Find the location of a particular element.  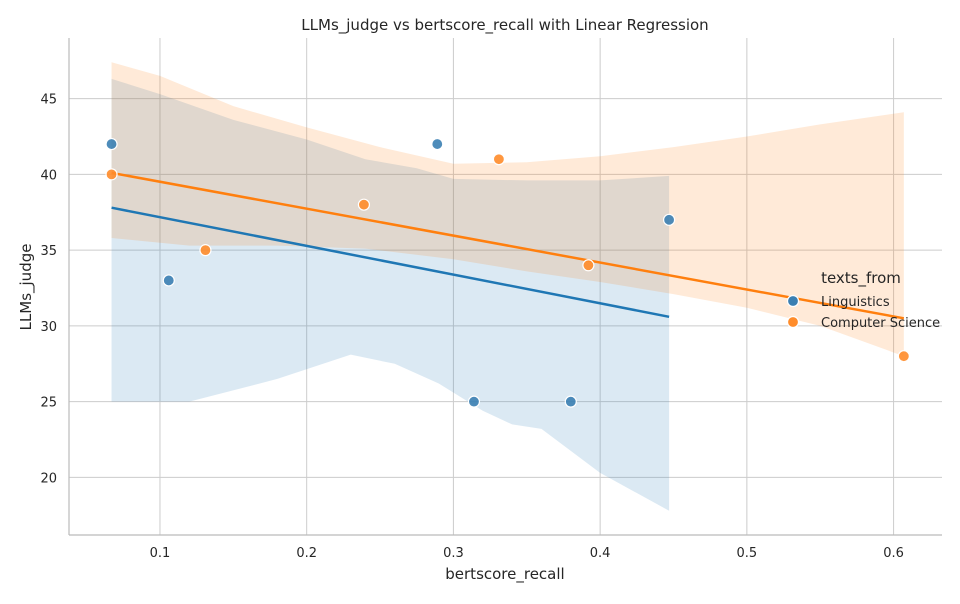

legend-label: Linguistics is located at coordinates (855, 302).